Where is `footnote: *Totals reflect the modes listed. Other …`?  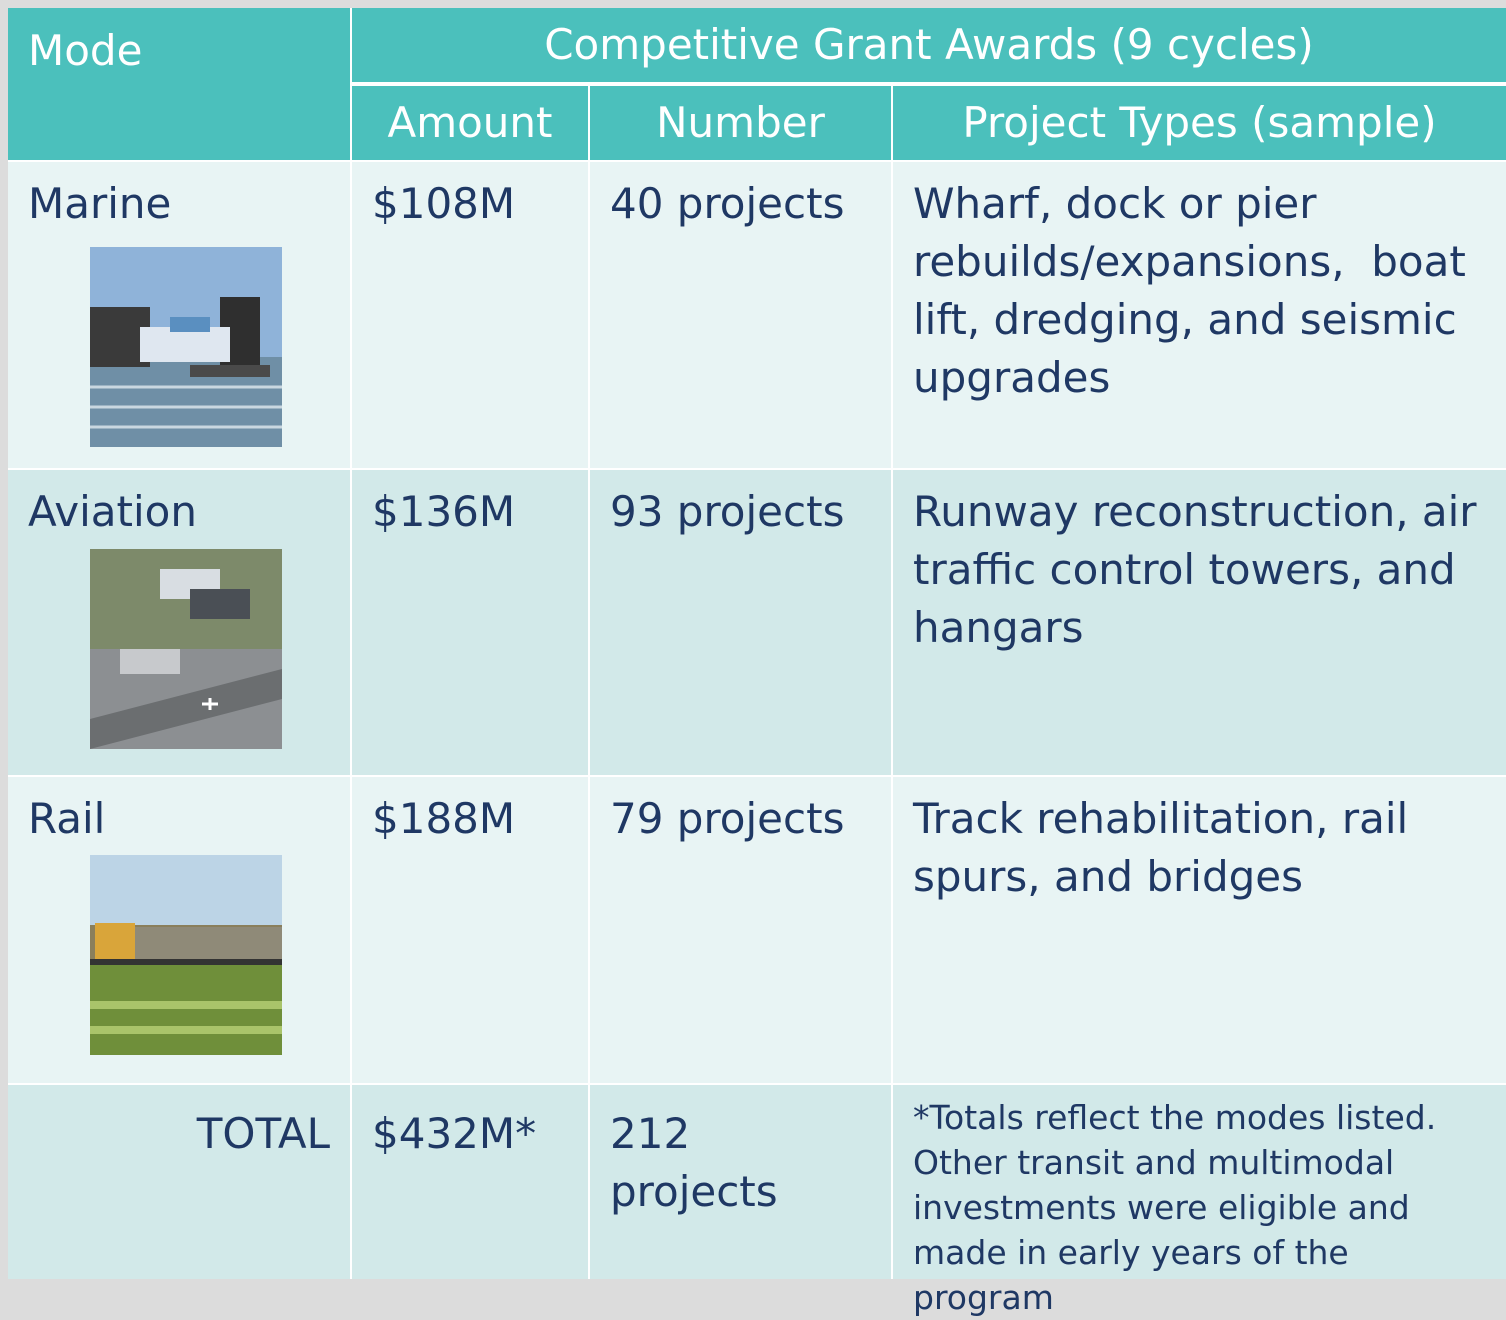 footnote: *Totals reflect the modes listed. Other … is located at coordinates (1199, 1201).